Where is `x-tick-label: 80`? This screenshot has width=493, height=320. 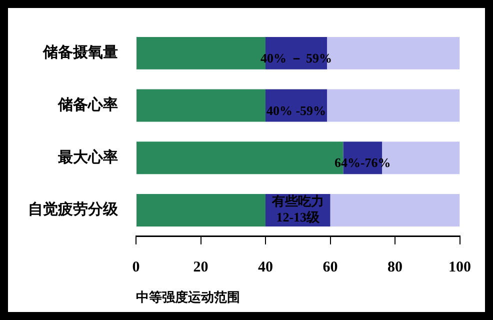
x-tick-label: 80 is located at coordinates (395, 267).